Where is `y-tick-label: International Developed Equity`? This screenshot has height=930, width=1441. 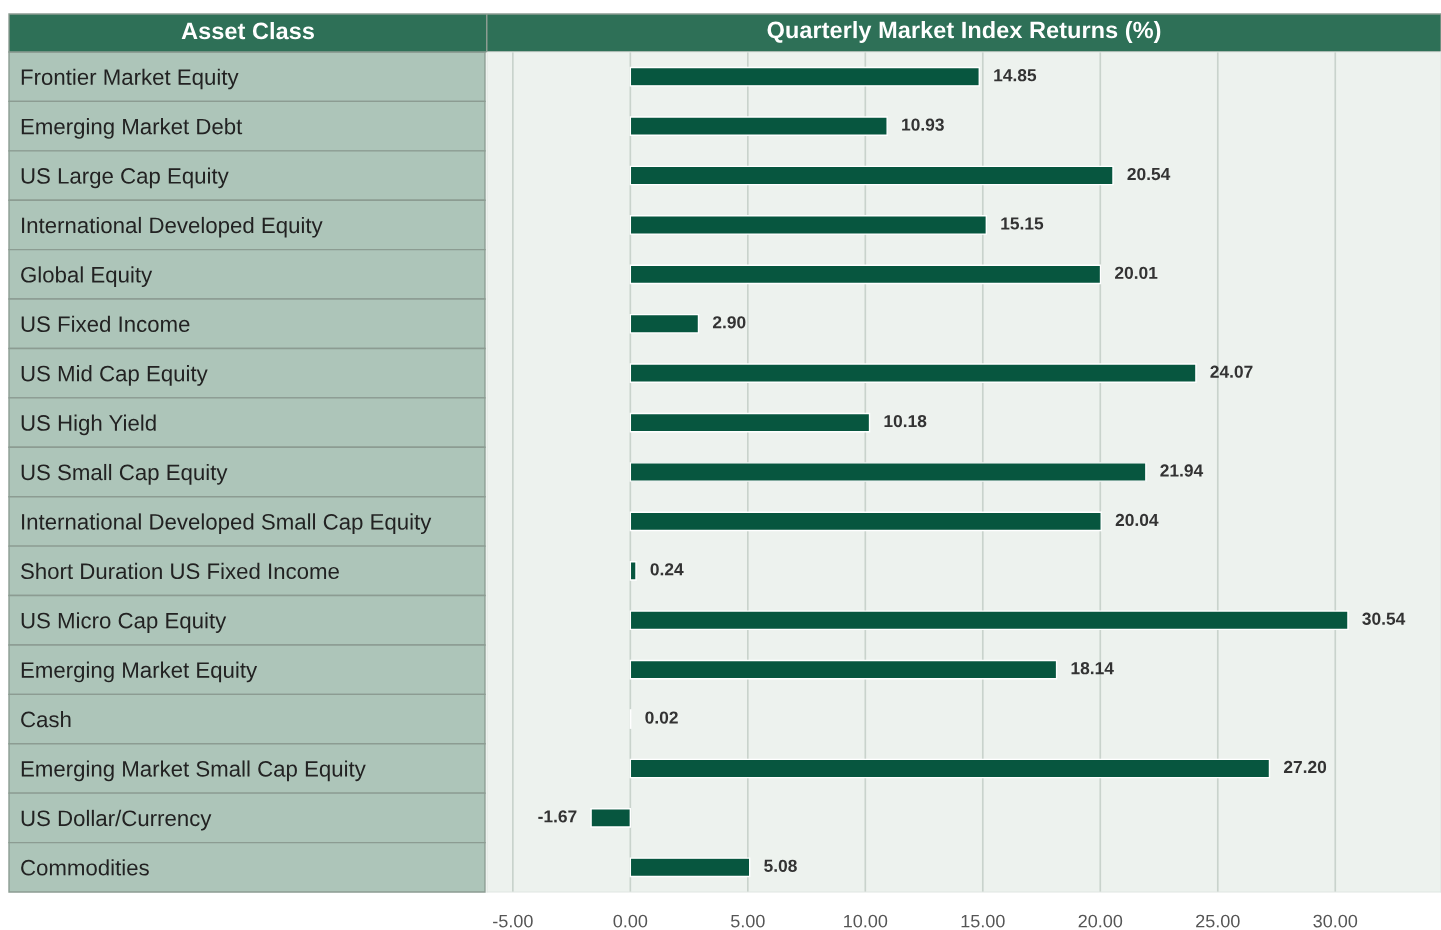
y-tick-label: International Developed Equity is located at coordinates (172, 227).